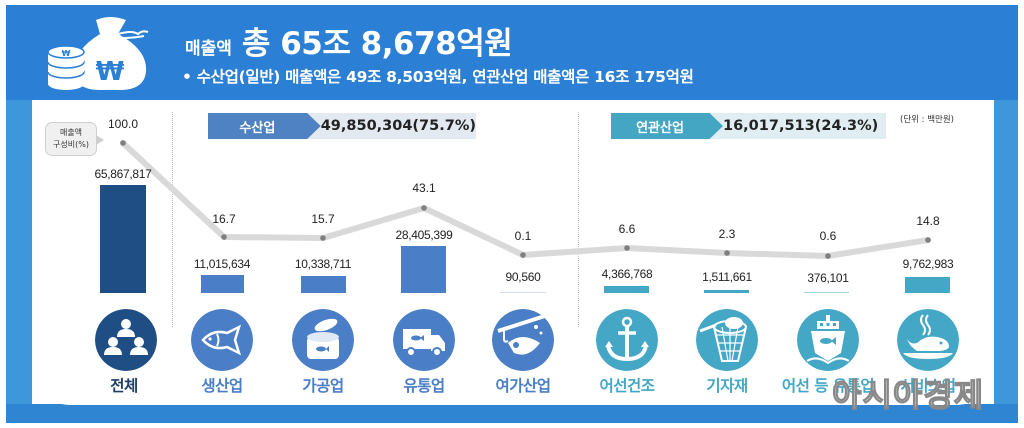 The image size is (1024, 428). What do you see at coordinates (523, 340) in the screenshot?
I see `fishing-hook-icon` at bounding box center [523, 340].